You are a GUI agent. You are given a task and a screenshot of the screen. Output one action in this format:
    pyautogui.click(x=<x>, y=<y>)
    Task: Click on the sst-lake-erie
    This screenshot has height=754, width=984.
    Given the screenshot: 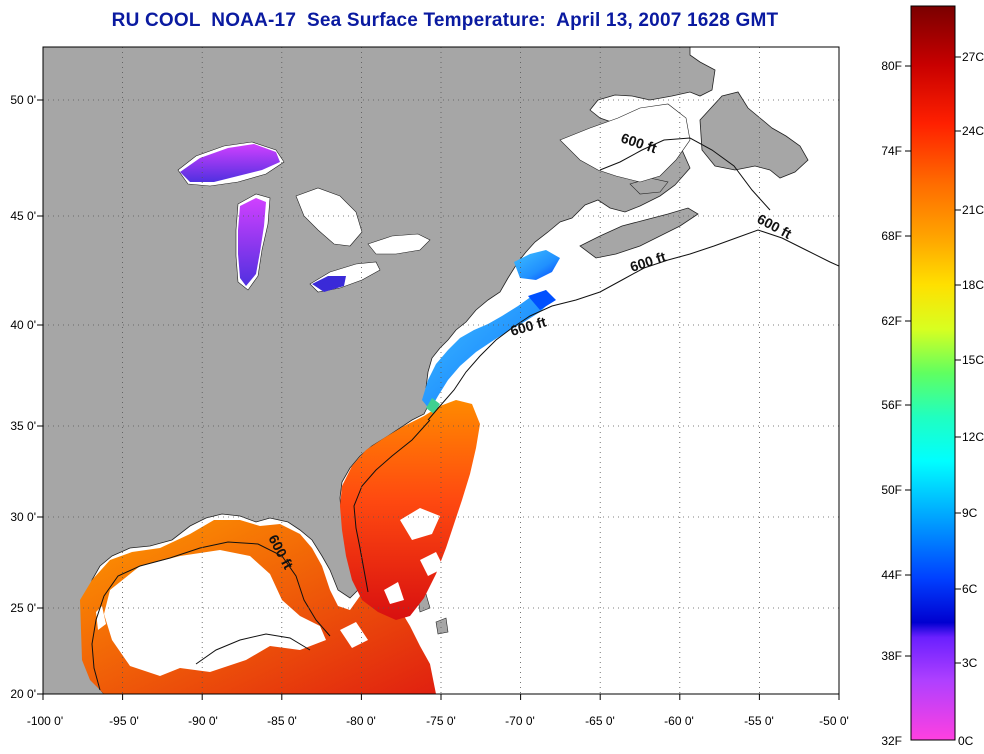 What is the action you would take?
    pyautogui.click(x=329, y=284)
    